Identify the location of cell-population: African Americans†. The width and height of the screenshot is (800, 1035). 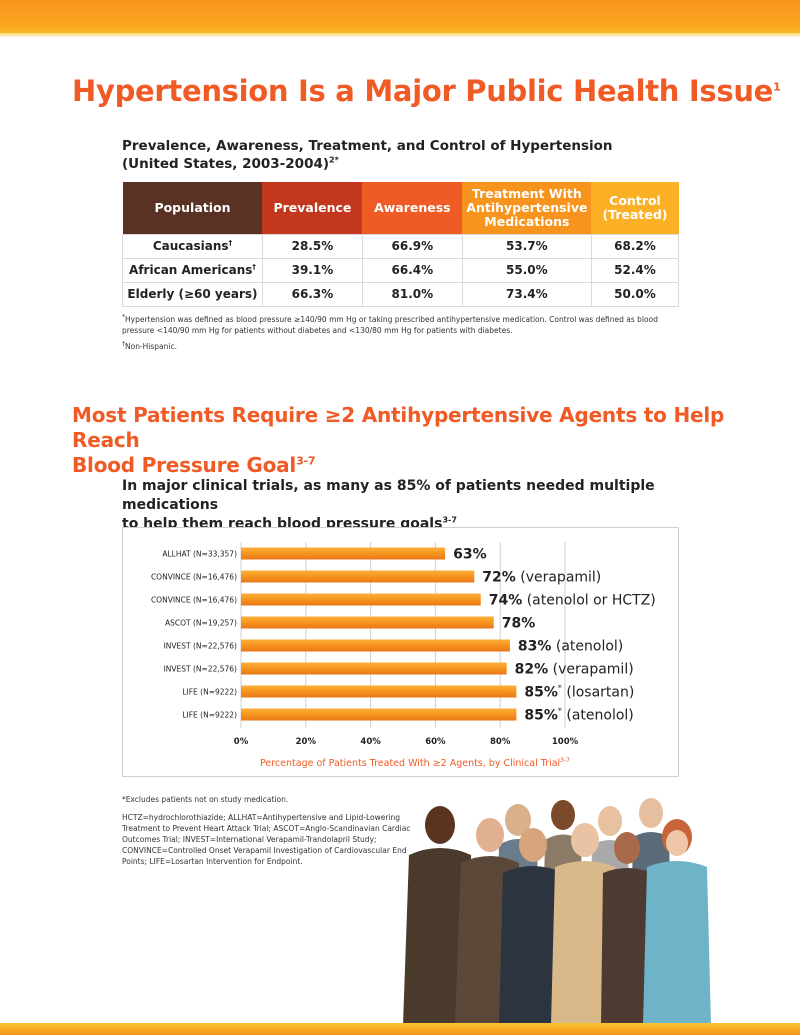
(192, 270).